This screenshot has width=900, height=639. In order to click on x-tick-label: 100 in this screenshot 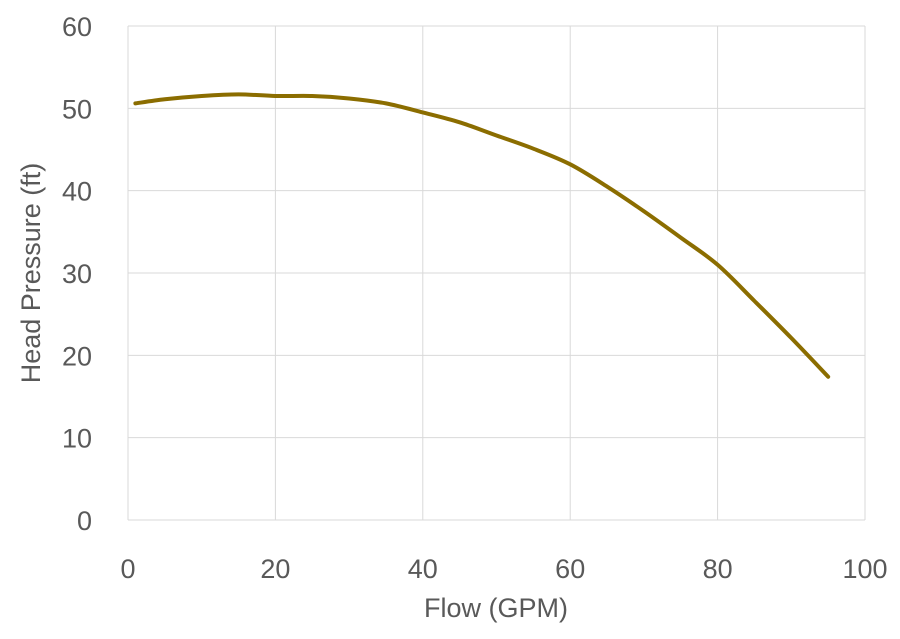, I will do `click(864, 569)`.